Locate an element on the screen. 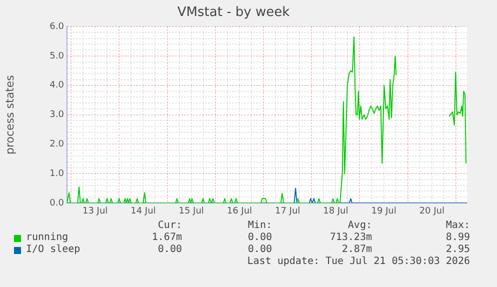 This screenshot has height=287, width=497. text: Min: is located at coordinates (260, 225).